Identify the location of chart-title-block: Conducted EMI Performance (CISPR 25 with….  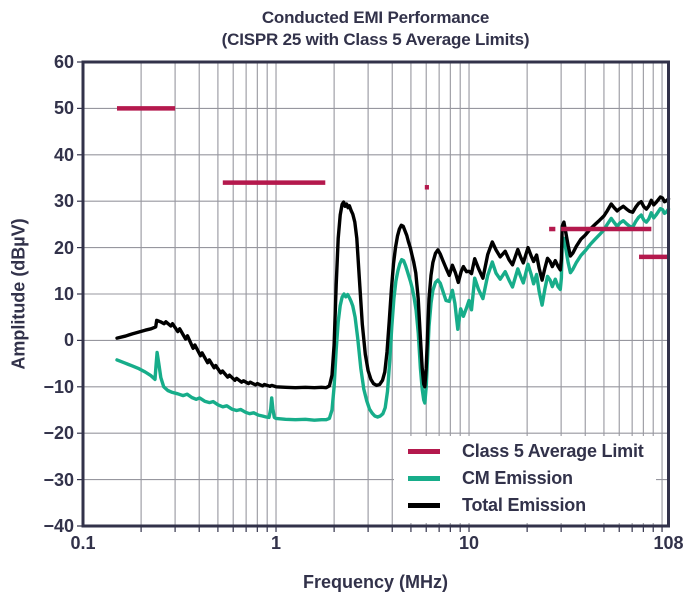
(375, 29).